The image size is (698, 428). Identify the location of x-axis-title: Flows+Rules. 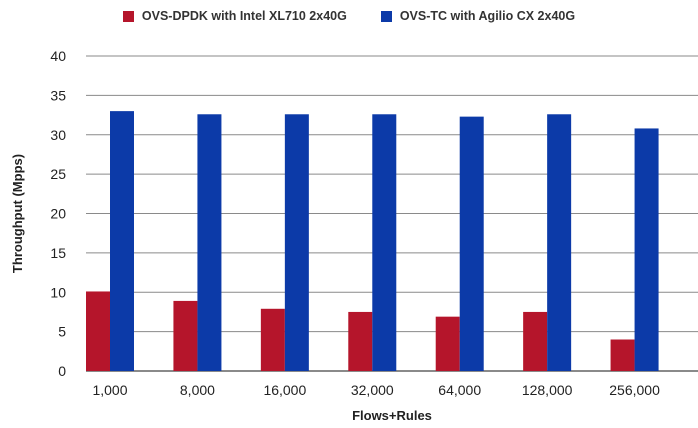
(392, 415).